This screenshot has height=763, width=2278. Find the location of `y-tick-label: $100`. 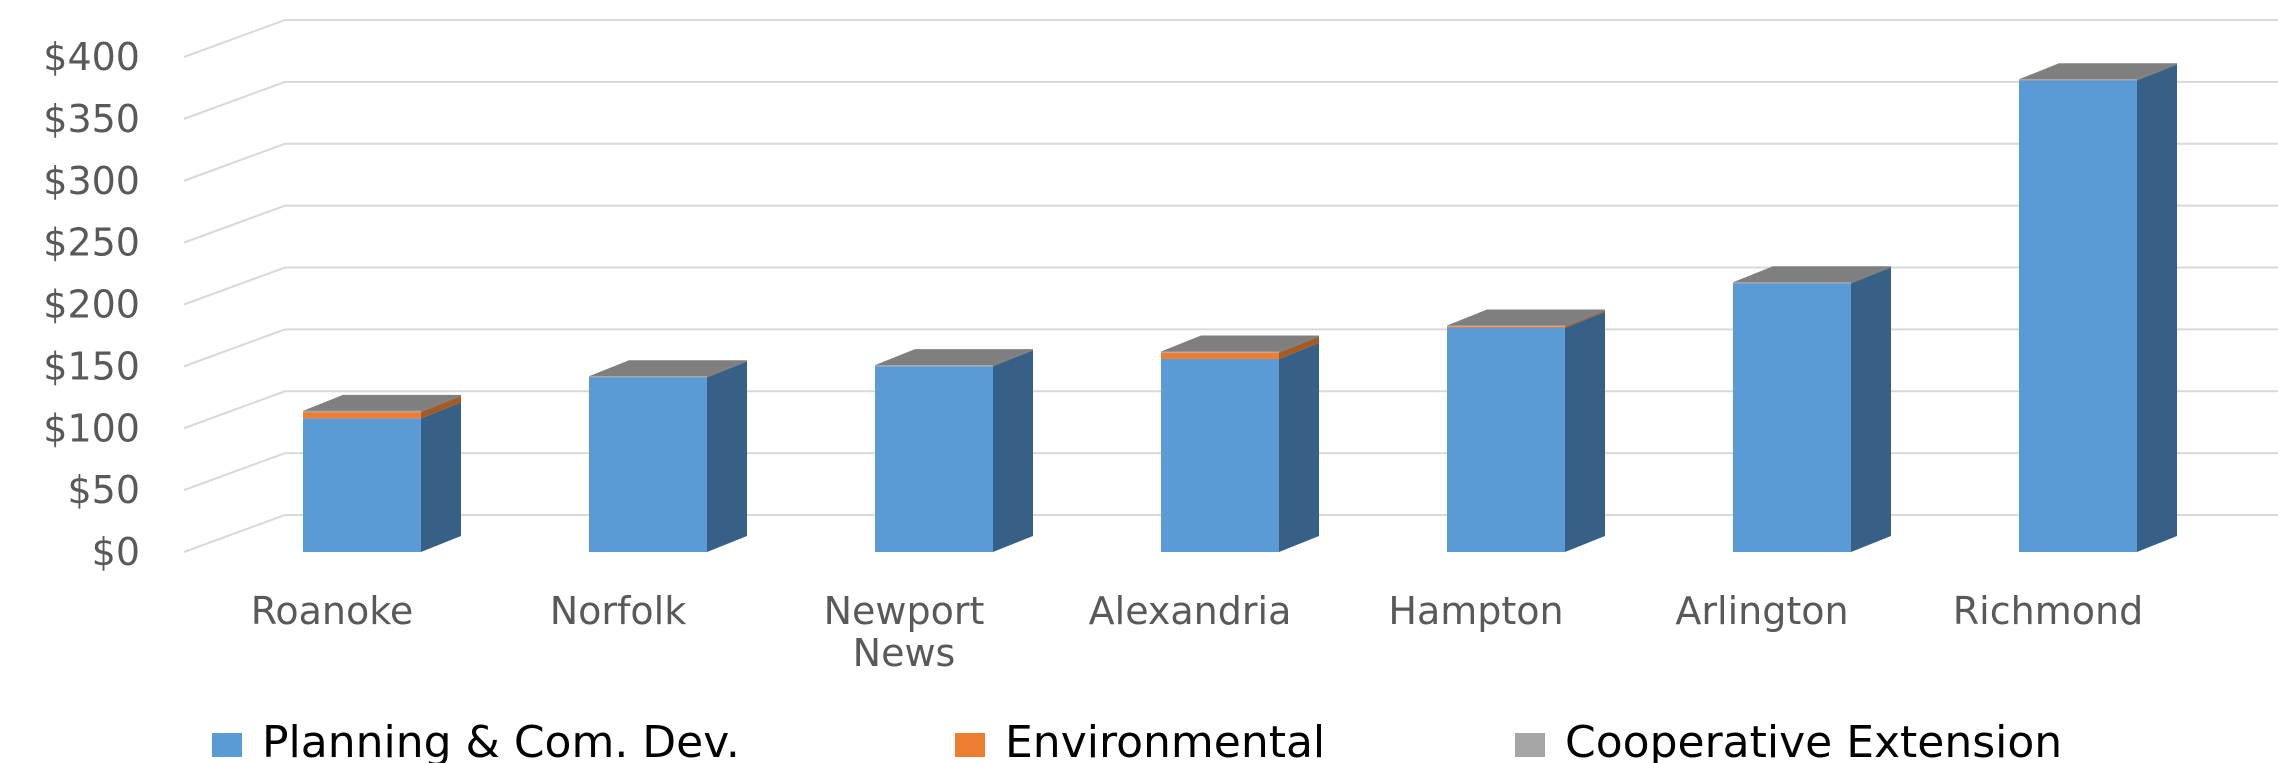

y-tick-label: $100 is located at coordinates (91, 428).